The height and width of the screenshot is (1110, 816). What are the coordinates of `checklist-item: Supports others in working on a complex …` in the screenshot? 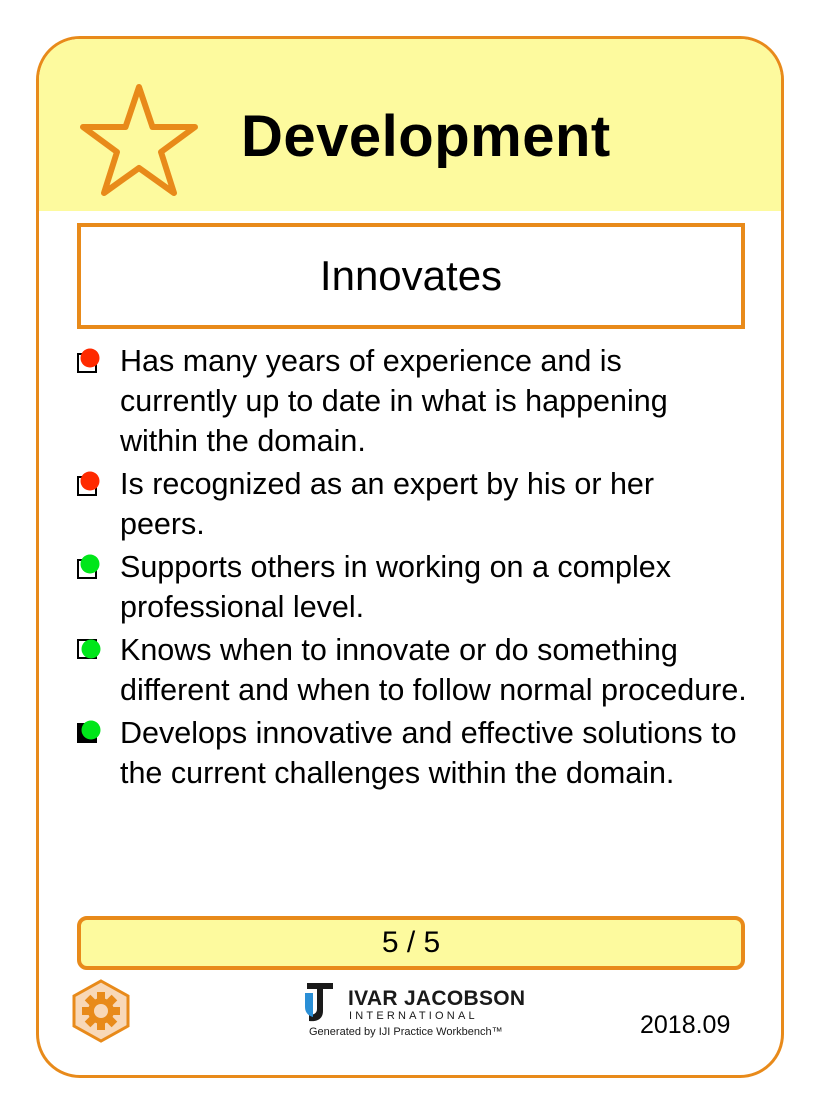 It's located at (412, 587).